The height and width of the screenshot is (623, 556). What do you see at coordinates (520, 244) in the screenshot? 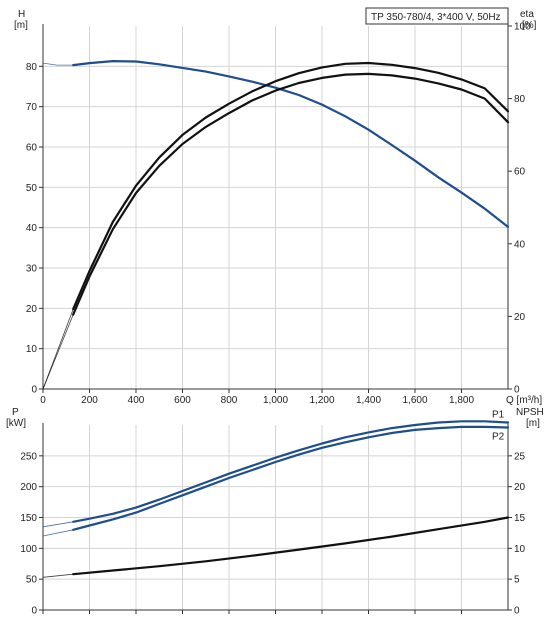
I see `y-right-tick-label: 40` at bounding box center [520, 244].